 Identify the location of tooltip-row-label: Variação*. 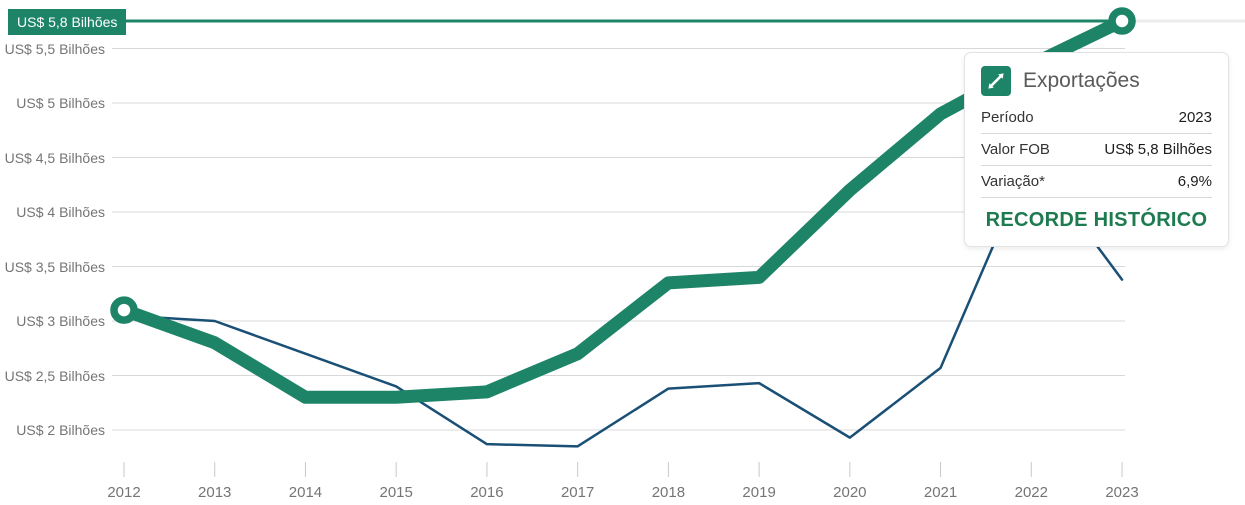
(1013, 181).